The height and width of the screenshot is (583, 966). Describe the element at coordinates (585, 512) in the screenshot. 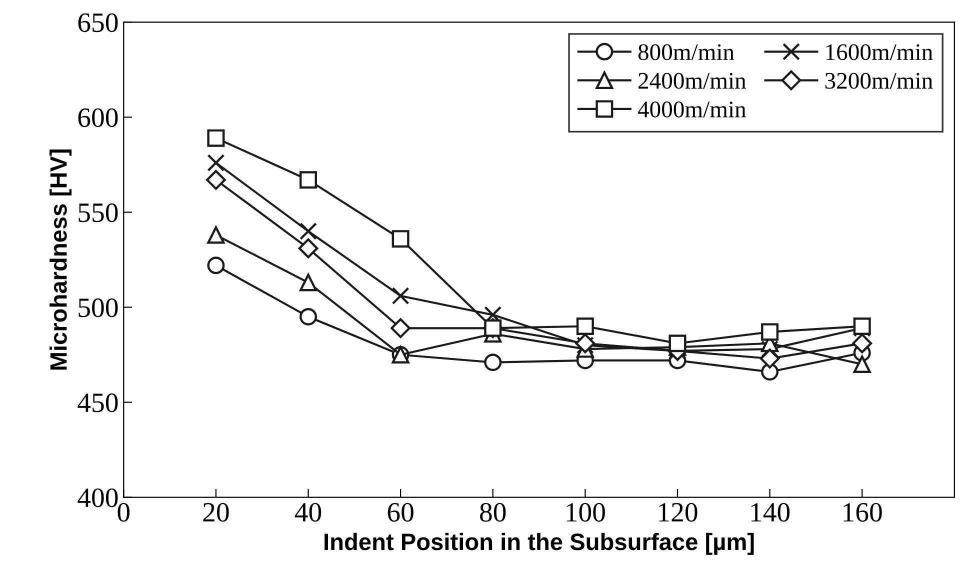

I see `x-tick-label: 100` at that location.